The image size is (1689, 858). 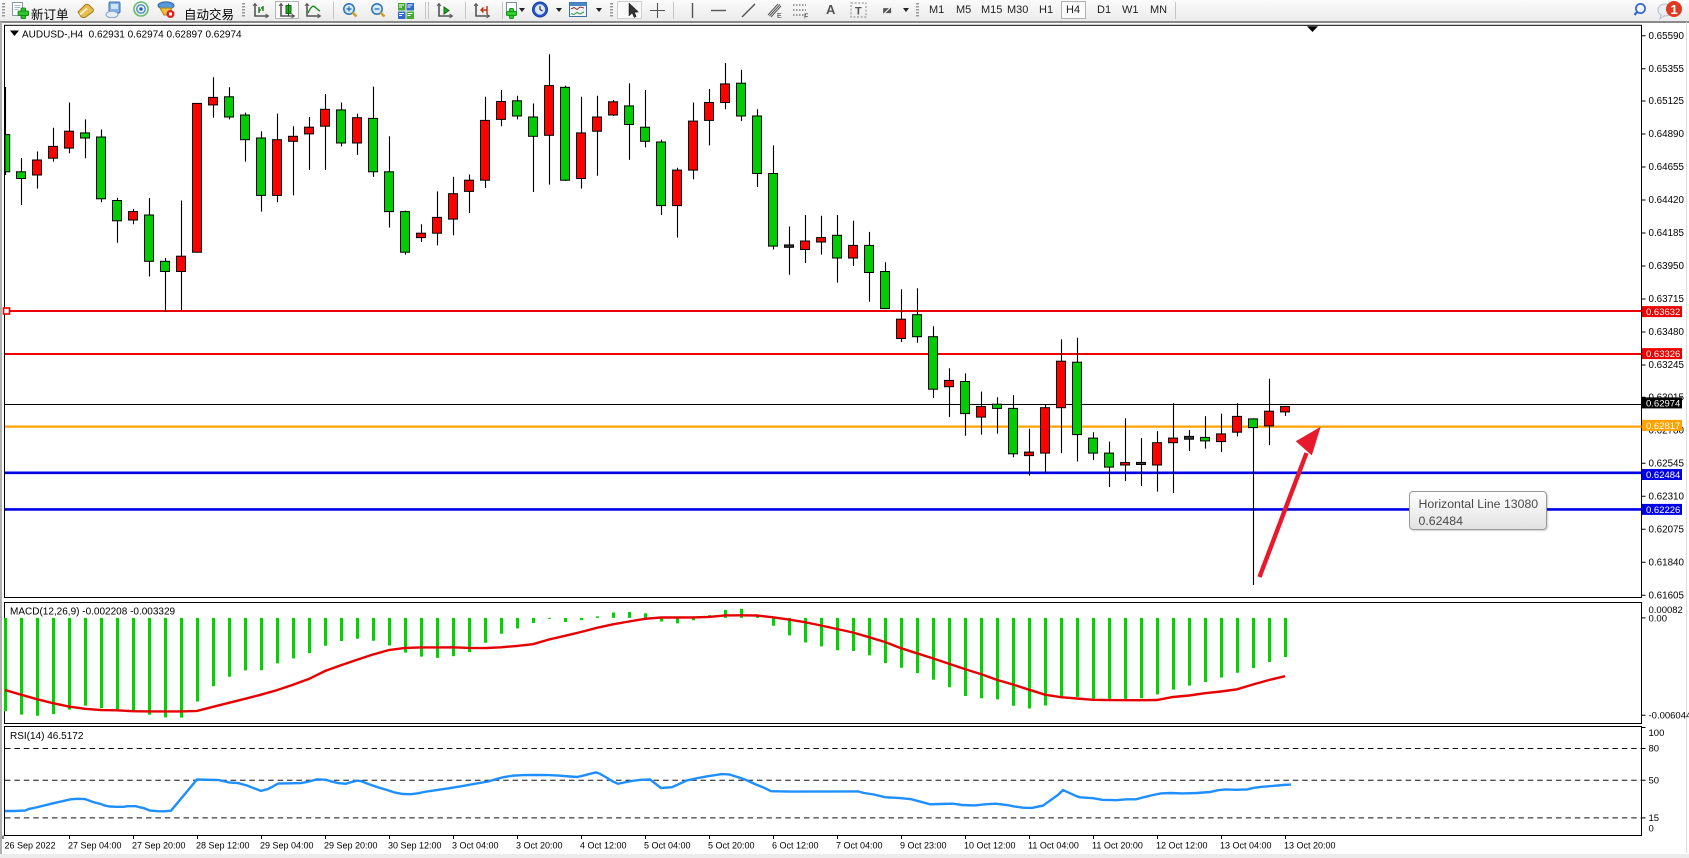 What do you see at coordinates (93, 612) in the screenshot?
I see `svg-text:MACD(12,26,9) -0.002208 -0.003: MACD(12,26,9) -0.002208 -0.003329` at bounding box center [93, 612].